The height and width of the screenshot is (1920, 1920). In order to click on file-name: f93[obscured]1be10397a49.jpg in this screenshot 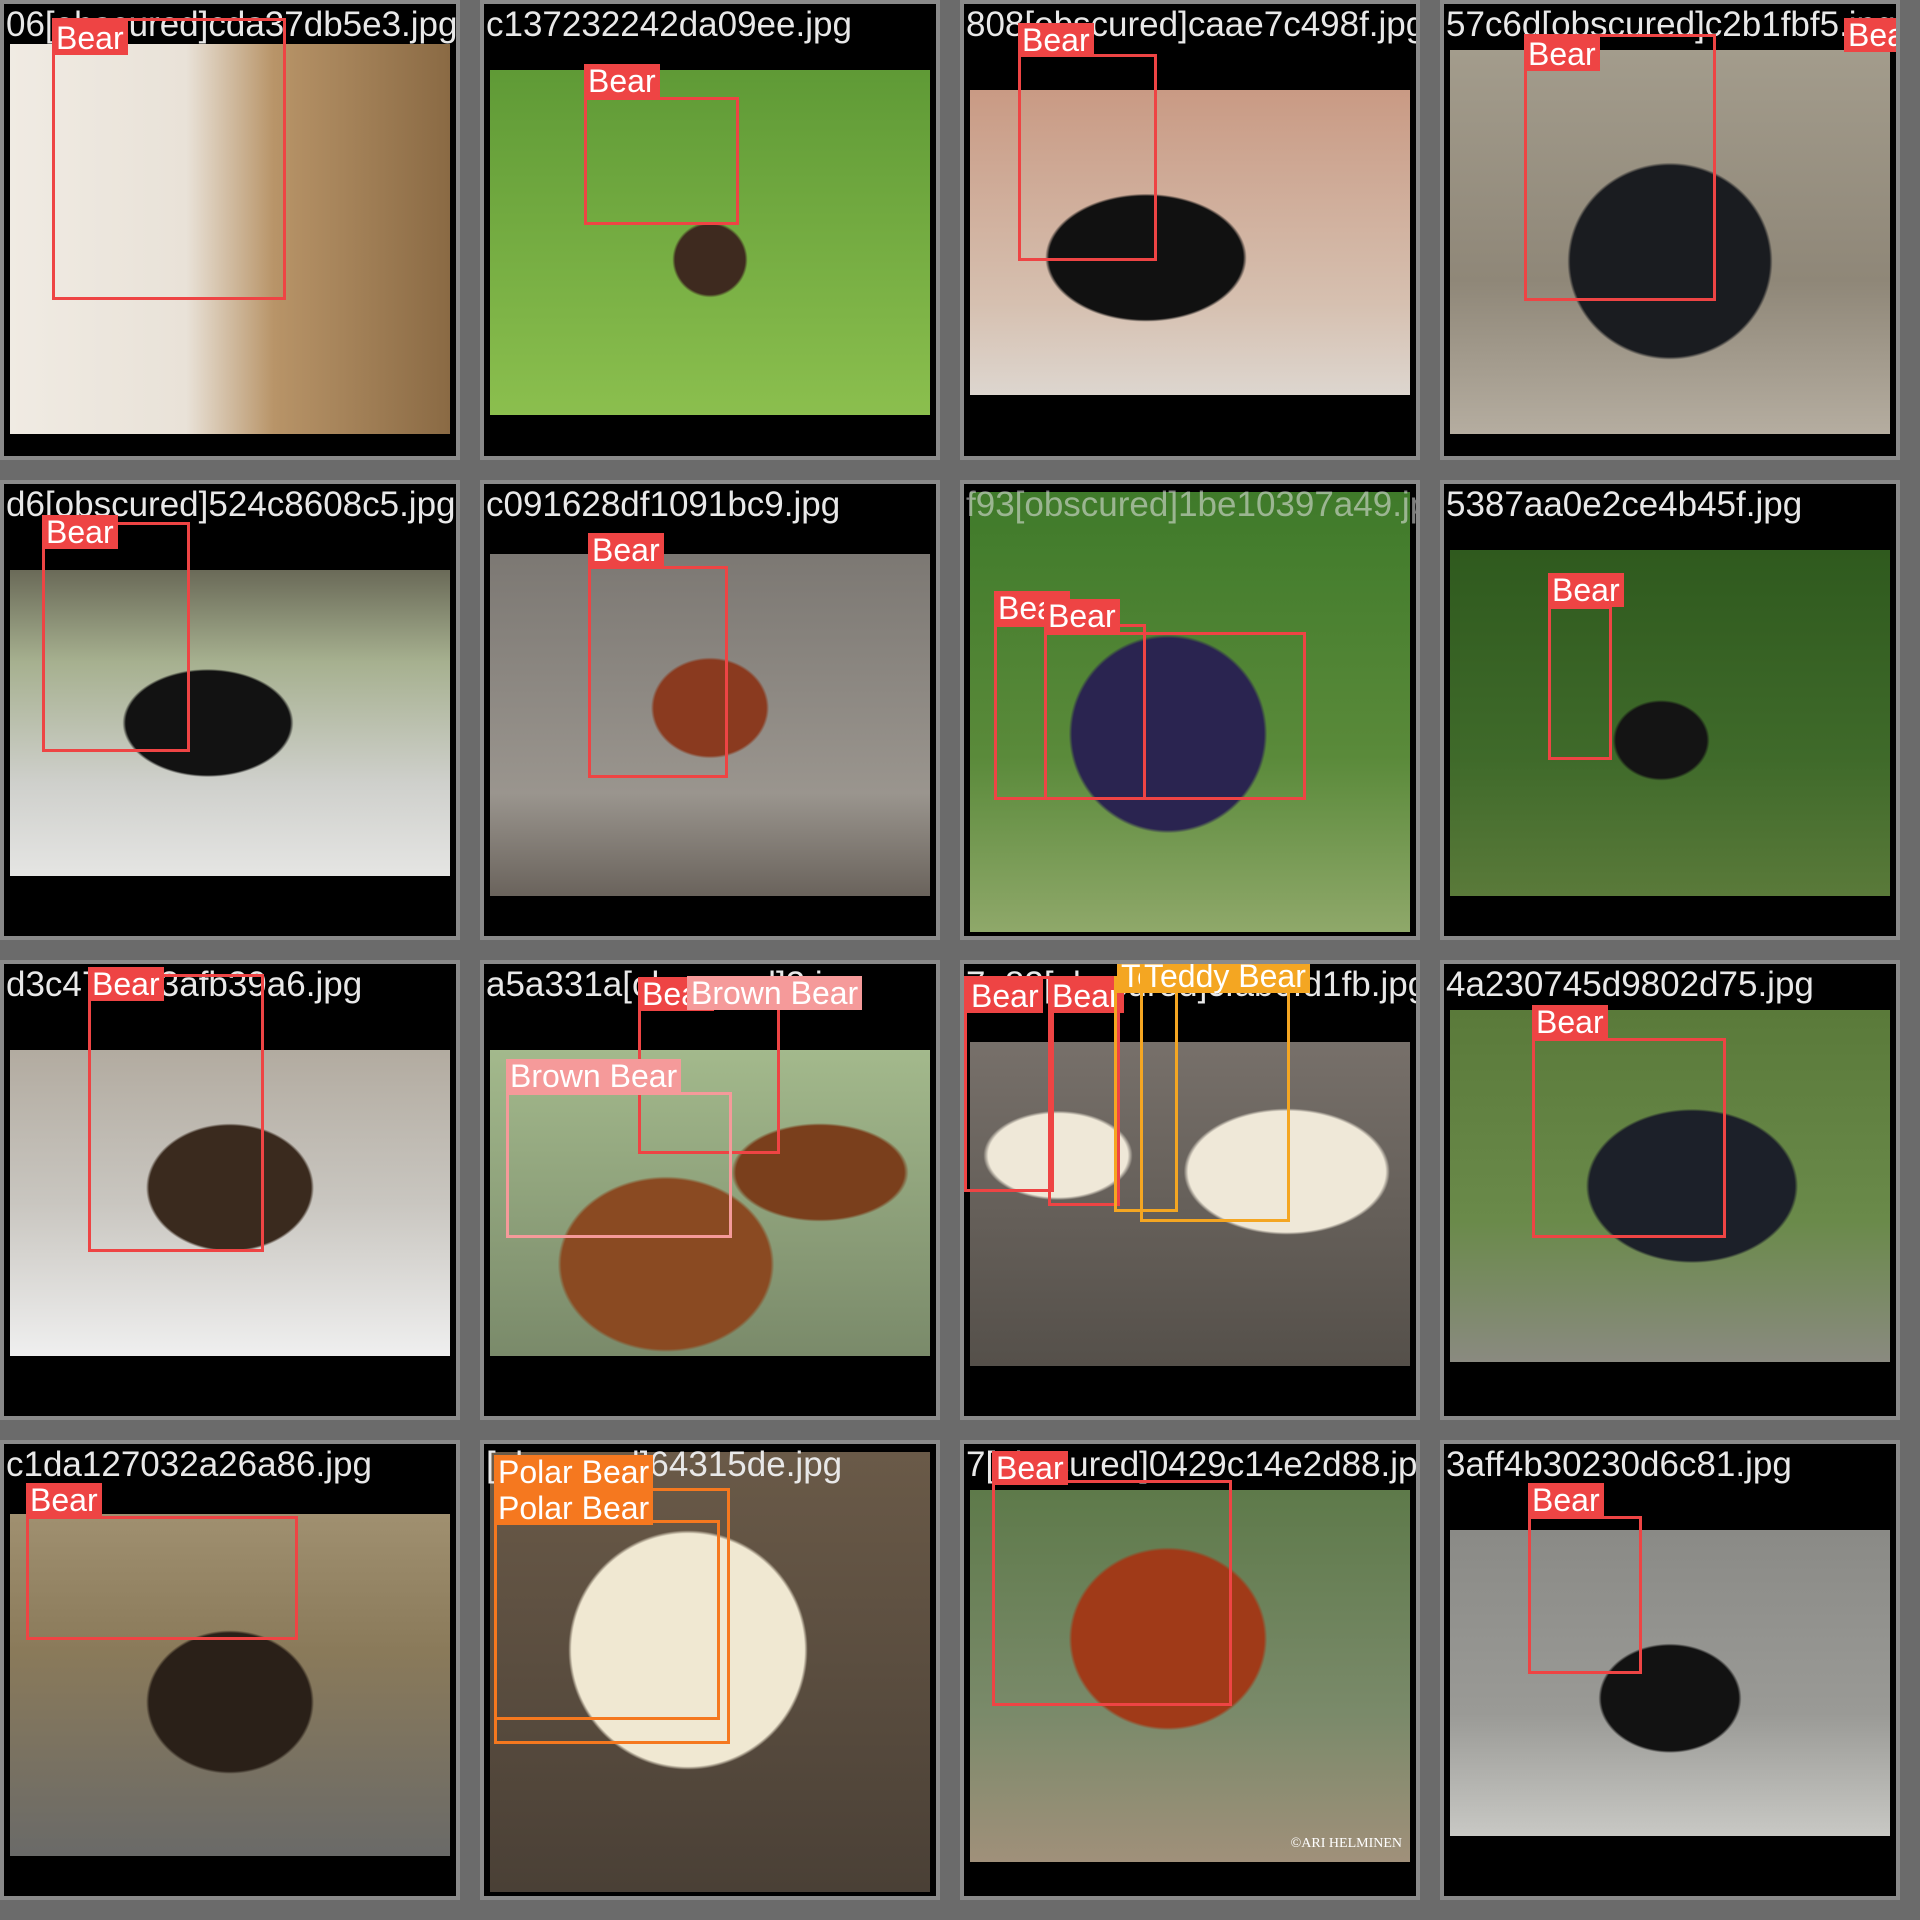, I will do `click(1193, 504)`.